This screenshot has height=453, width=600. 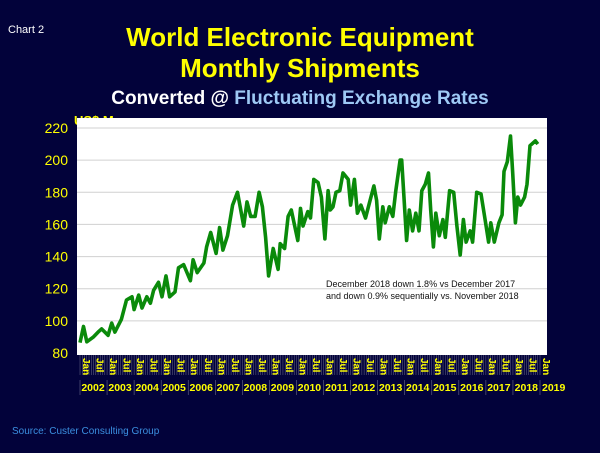 I want to click on y-tick-label: 180, so click(x=57, y=192).